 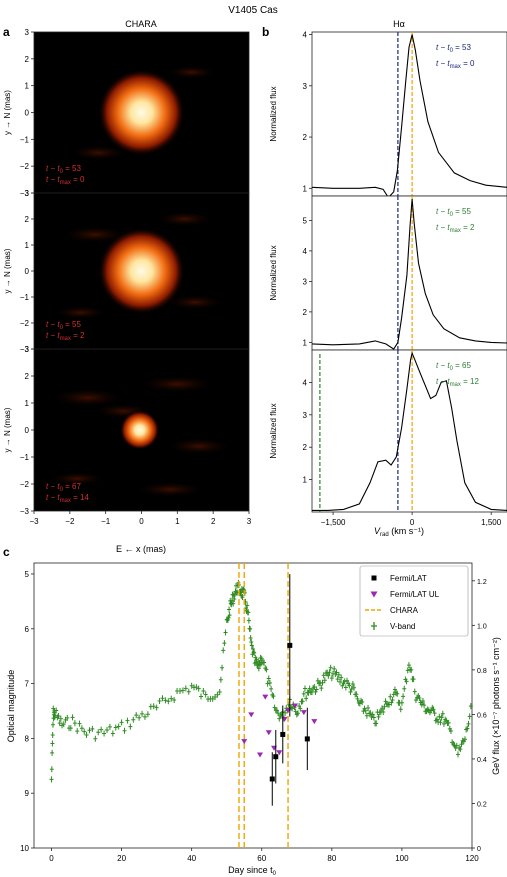 What do you see at coordinates (331, 858) in the screenshot?
I see `x-tick-label: 80` at bounding box center [331, 858].